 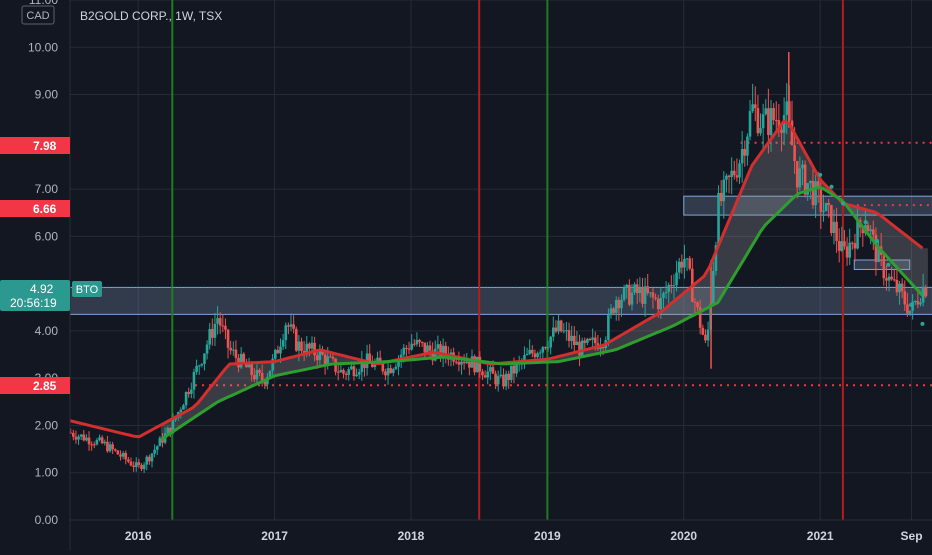 What do you see at coordinates (47, 331) in the screenshot?
I see `y-tick-label: 4.00` at bounding box center [47, 331].